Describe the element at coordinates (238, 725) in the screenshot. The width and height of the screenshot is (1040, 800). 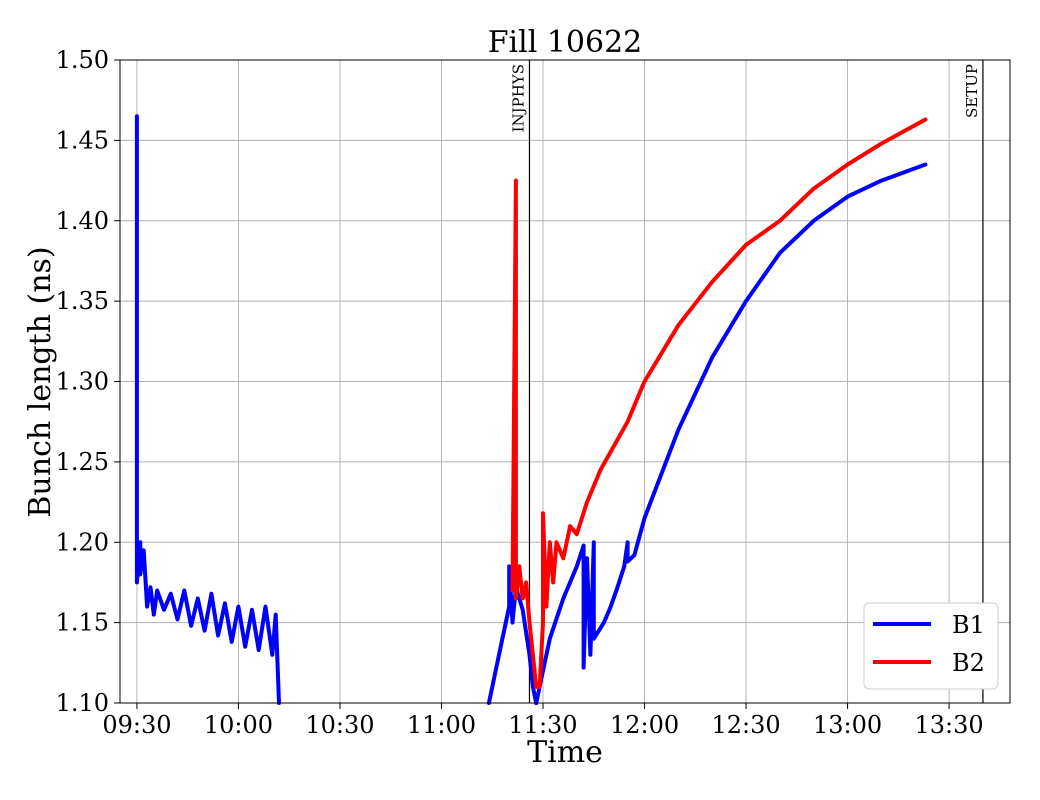
I see `x-tick-label: 10:00` at that location.